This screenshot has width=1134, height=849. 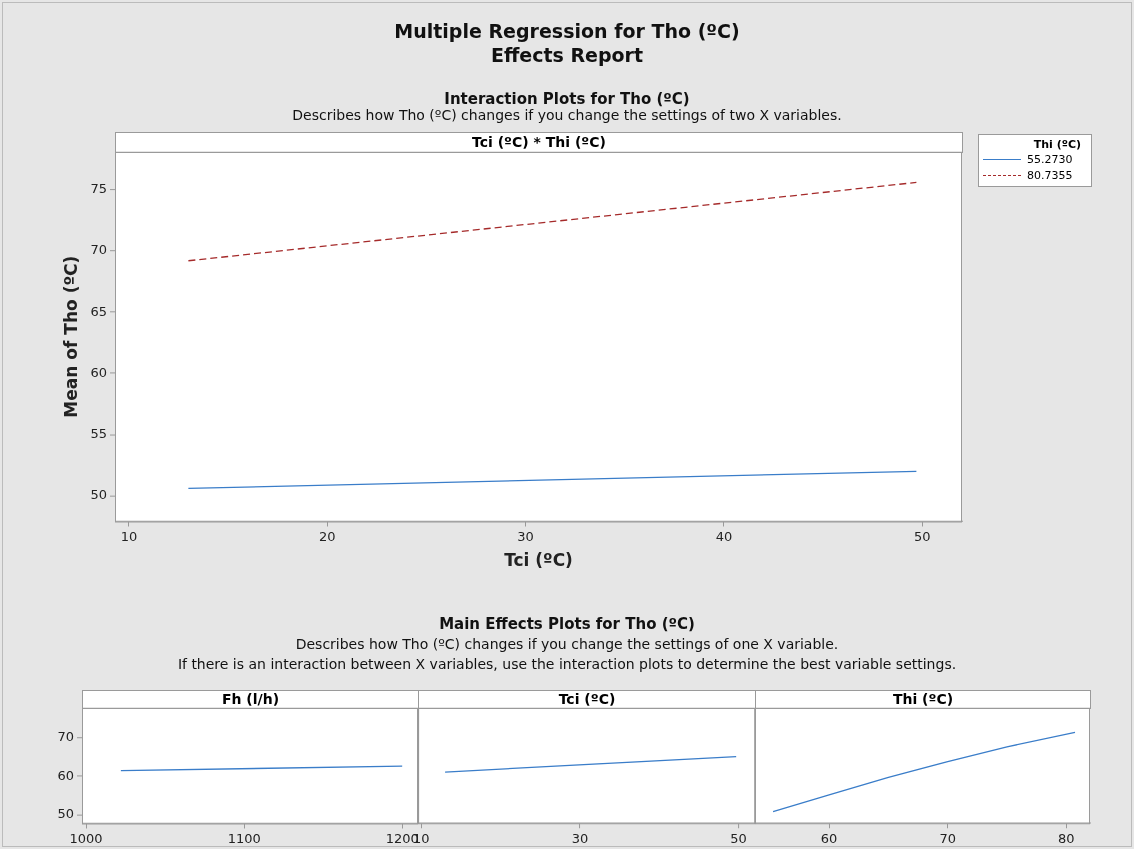 I want to click on legend-title: Thi (ºC), so click(x=1057, y=144).